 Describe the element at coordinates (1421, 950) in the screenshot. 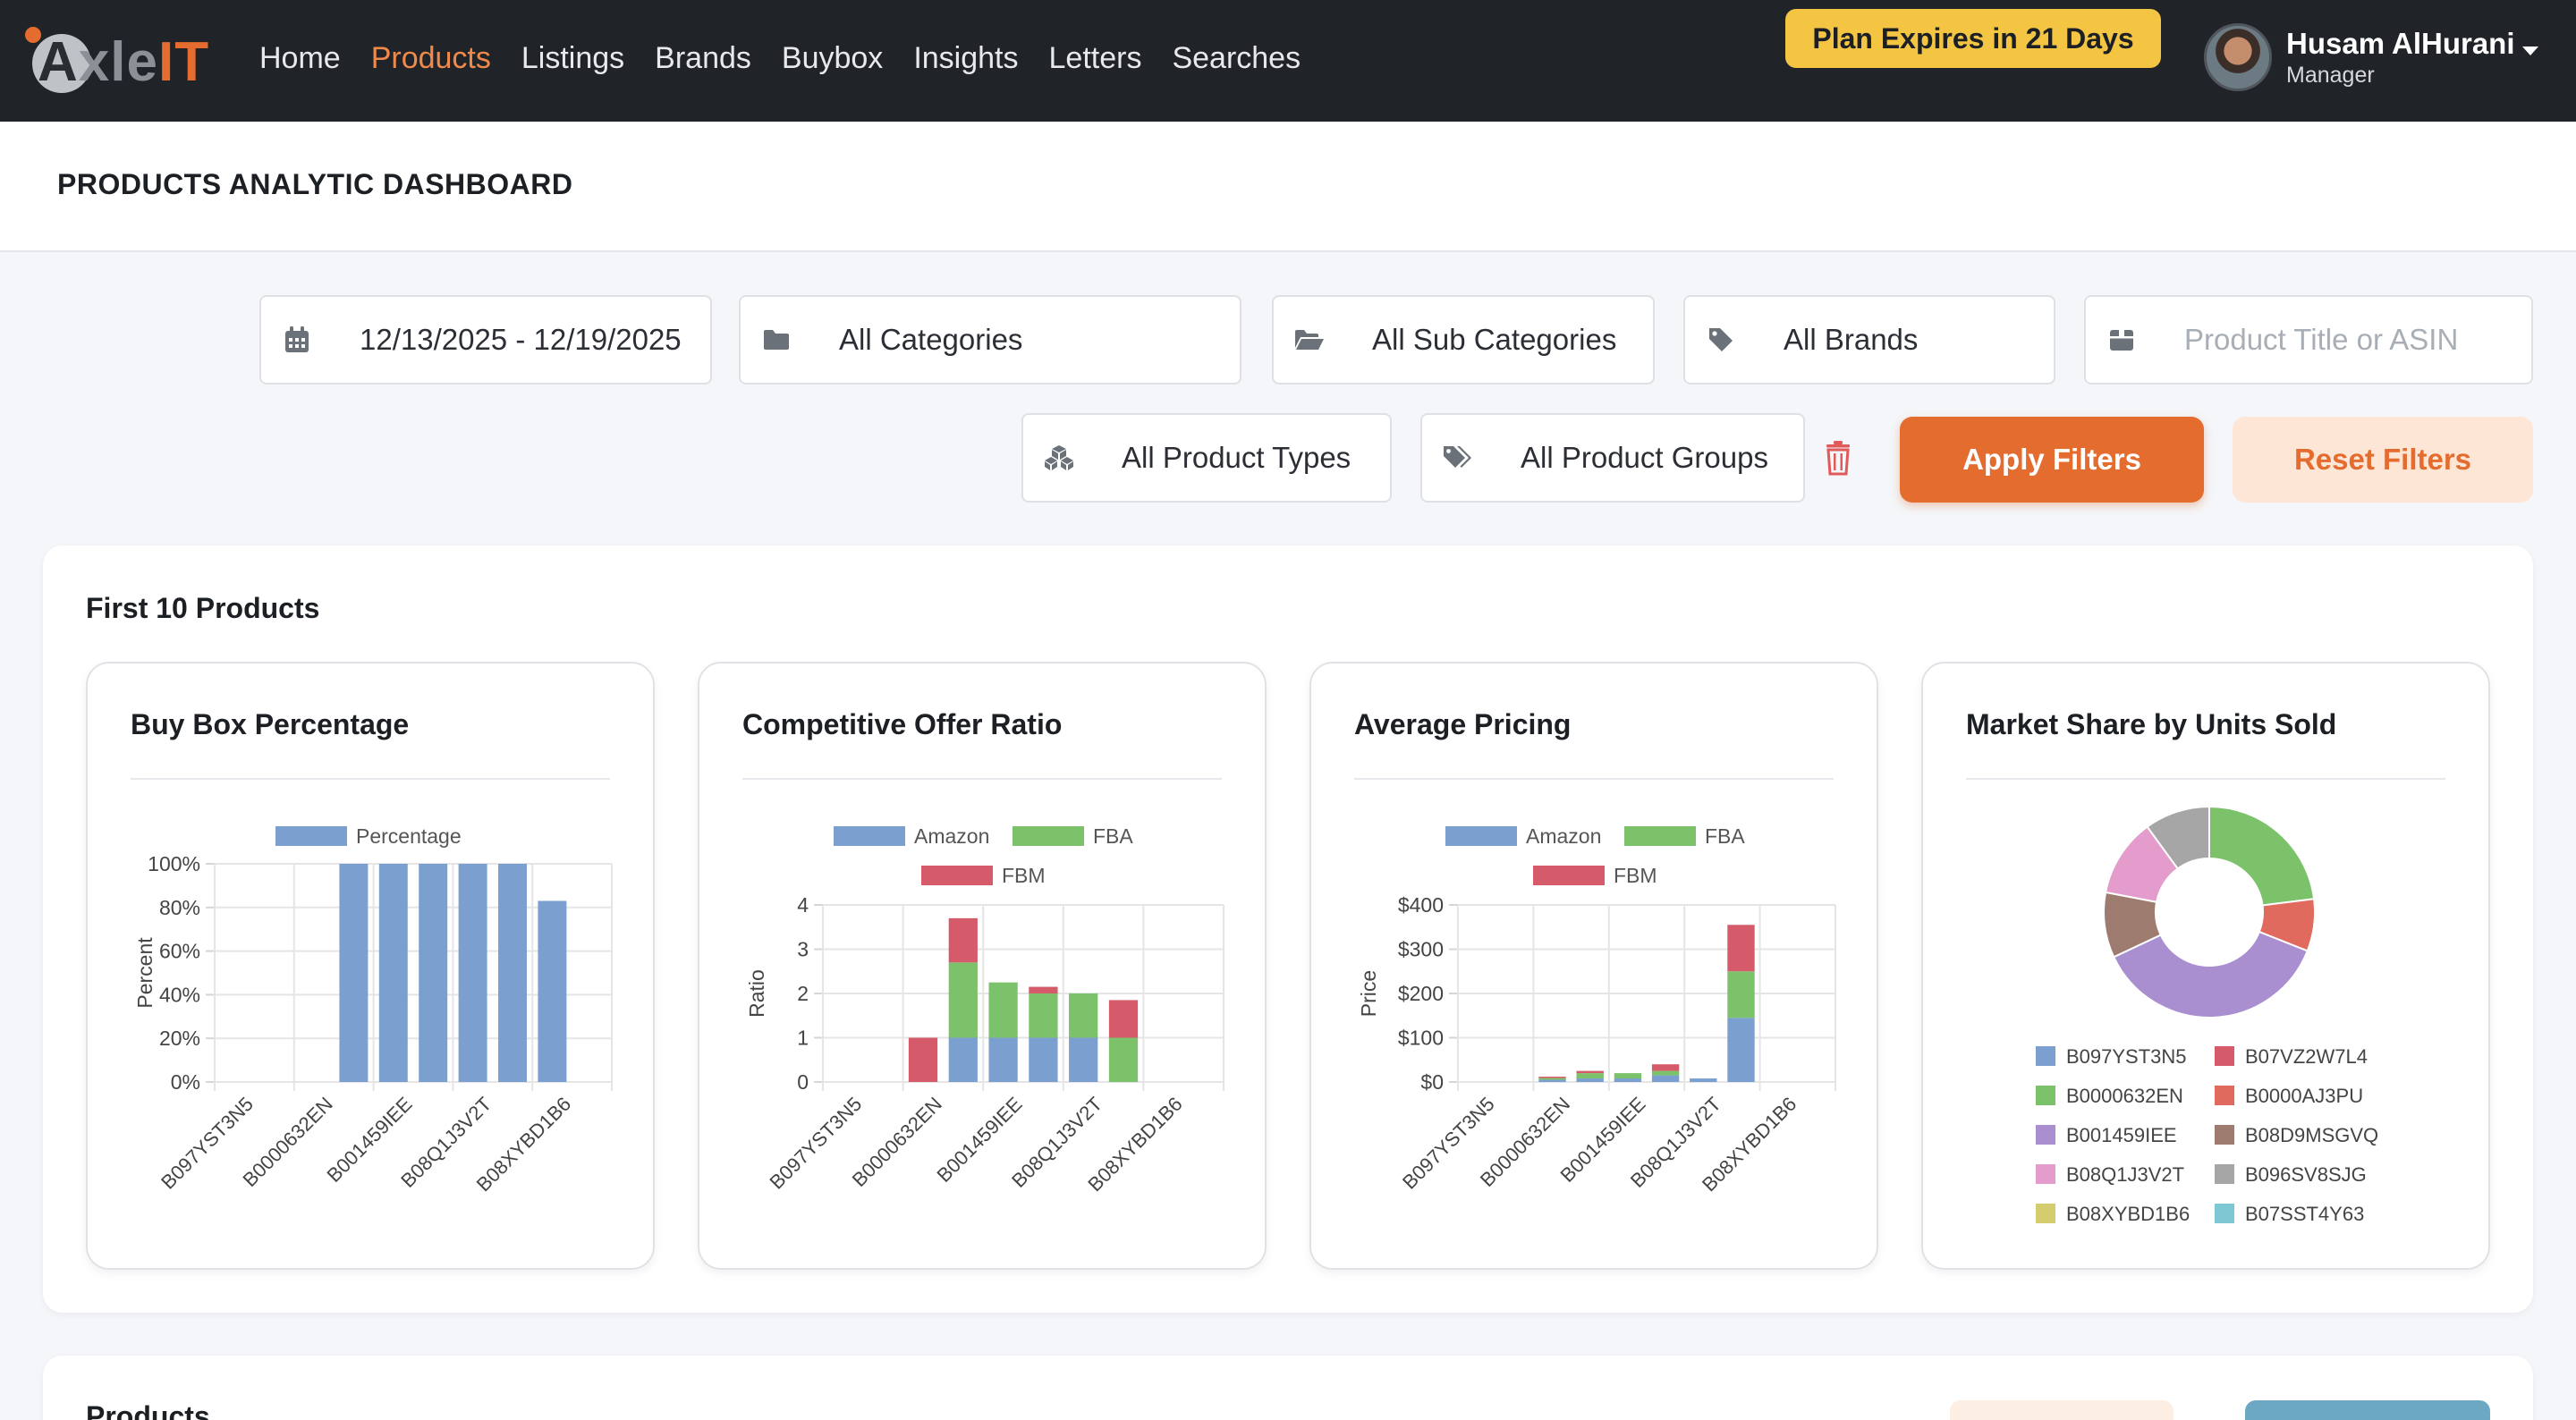

I see `y-tick-label: $300` at that location.